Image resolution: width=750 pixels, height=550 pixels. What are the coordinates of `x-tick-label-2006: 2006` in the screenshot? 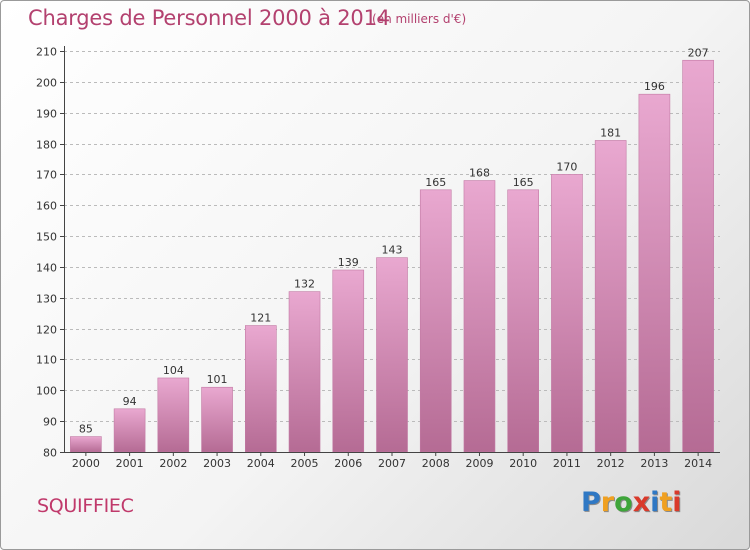 It's located at (348, 463).